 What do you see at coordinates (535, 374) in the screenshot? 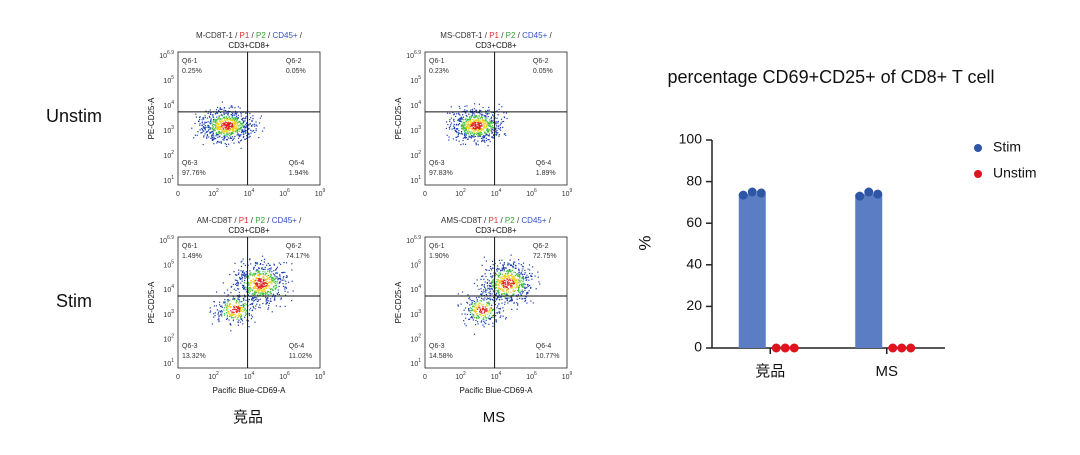
I see `tick-exponent: 6` at bounding box center [535, 374].